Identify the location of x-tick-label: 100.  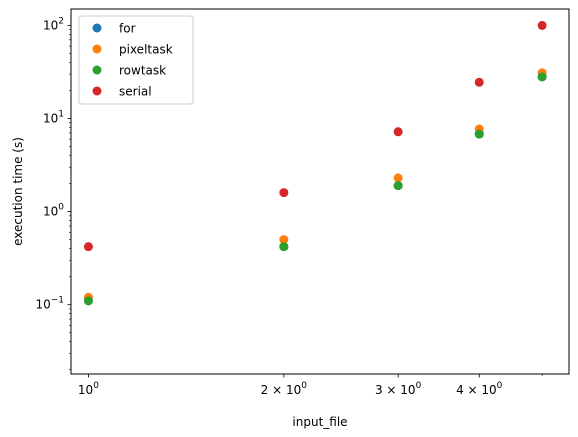
(88, 389).